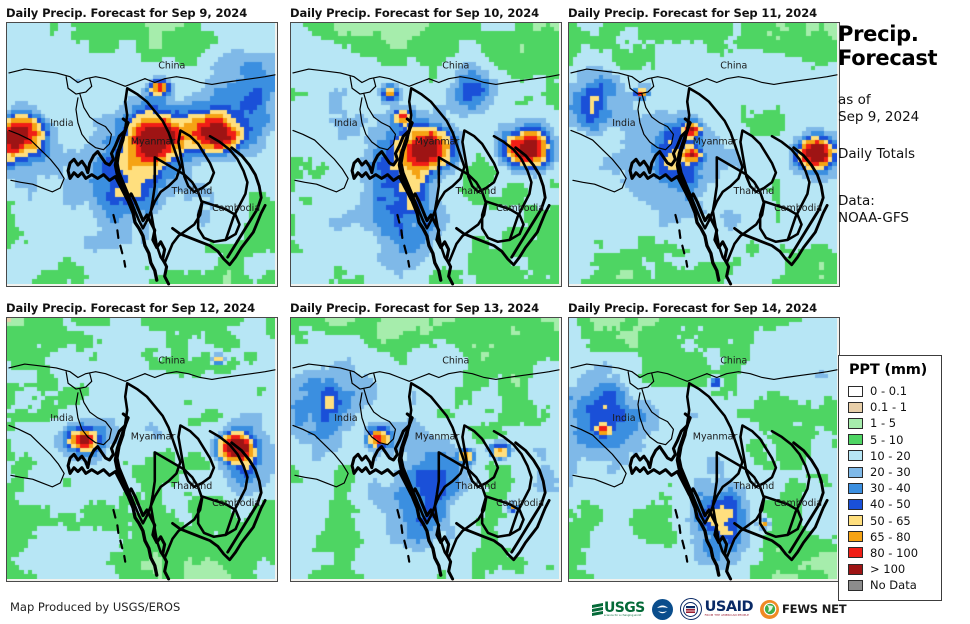 This screenshot has height=624, width=970. I want to click on legend-item: 5 - 10, so click(894, 440).